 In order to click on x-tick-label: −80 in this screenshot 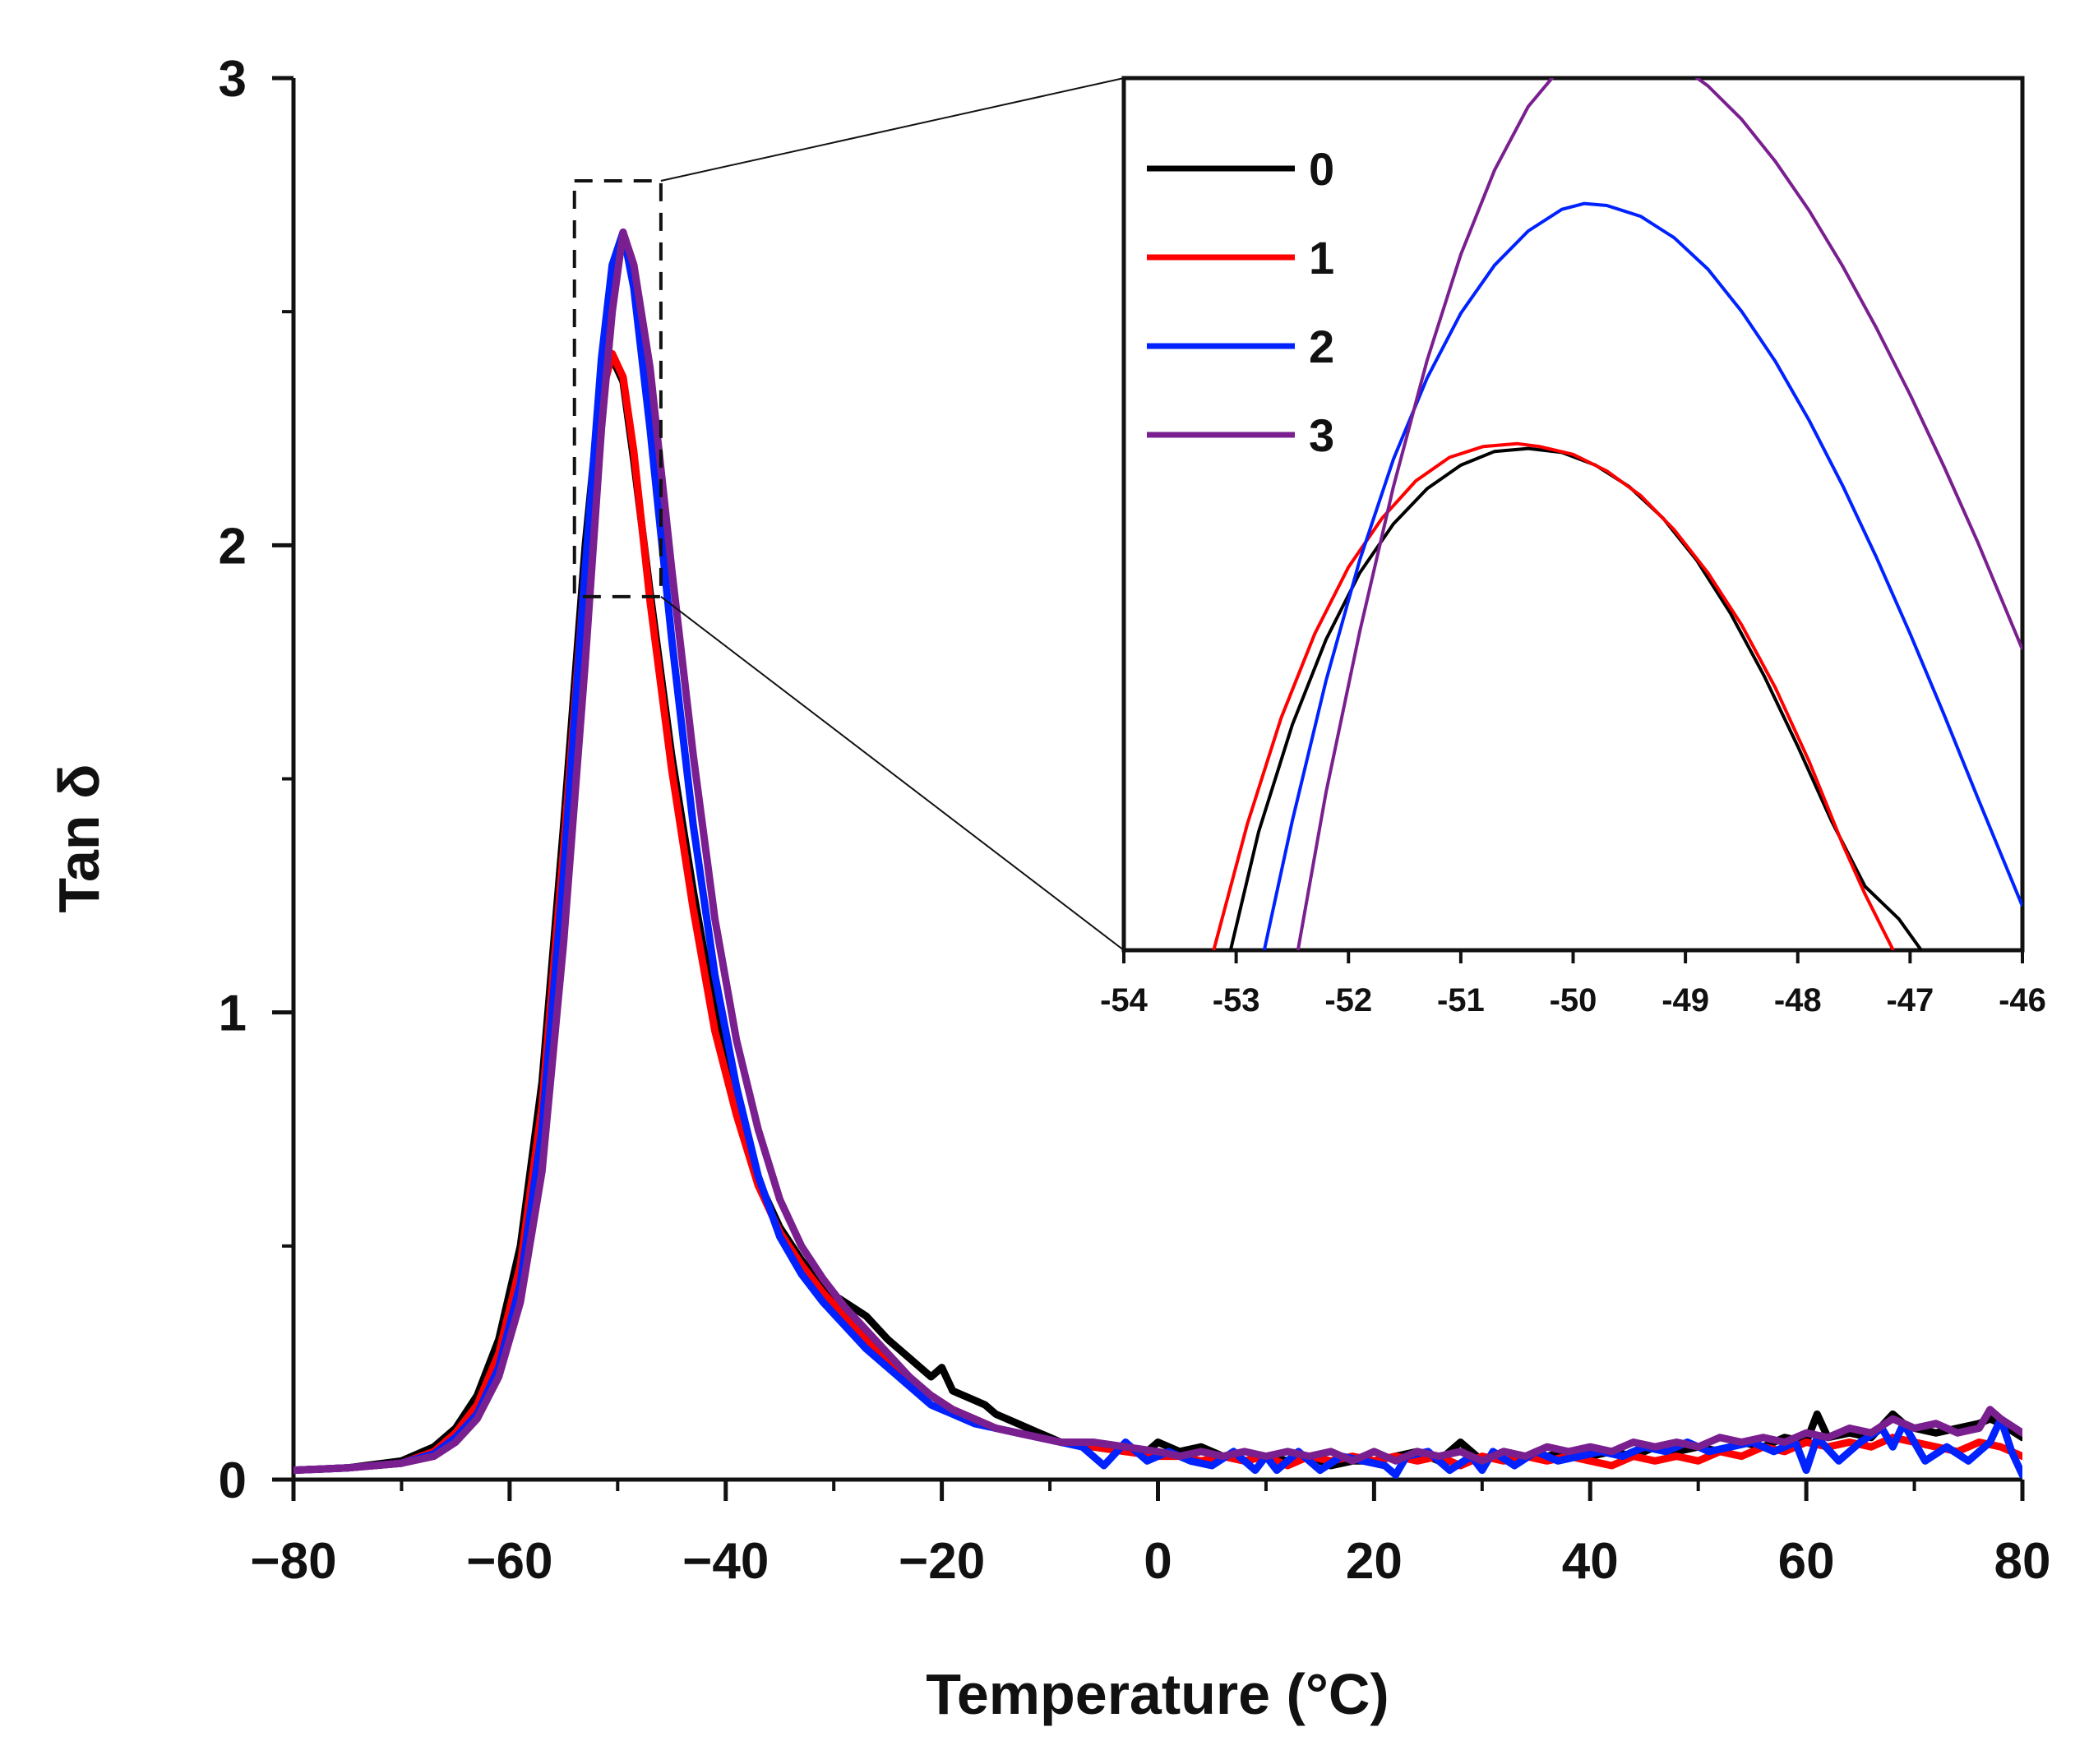, I will do `click(293, 1561)`.